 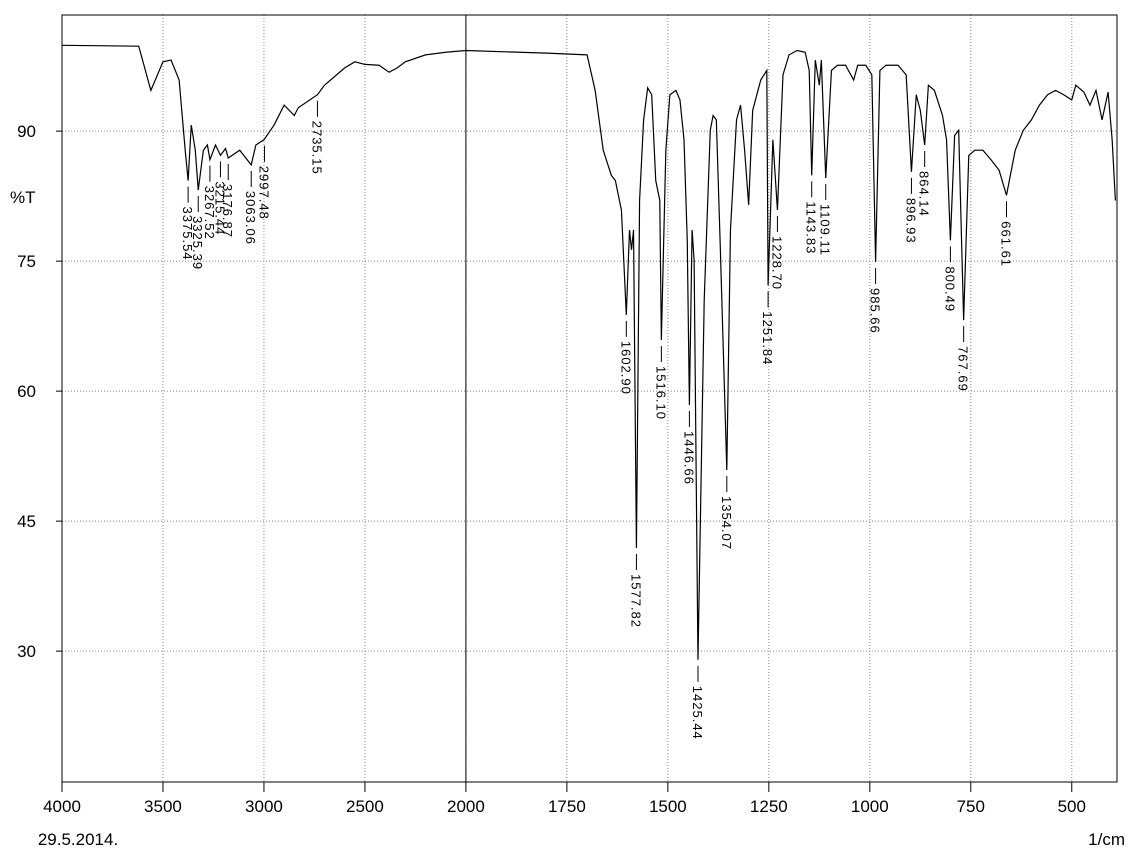 I want to click on peak-label: 3063.06, so click(x=250, y=218).